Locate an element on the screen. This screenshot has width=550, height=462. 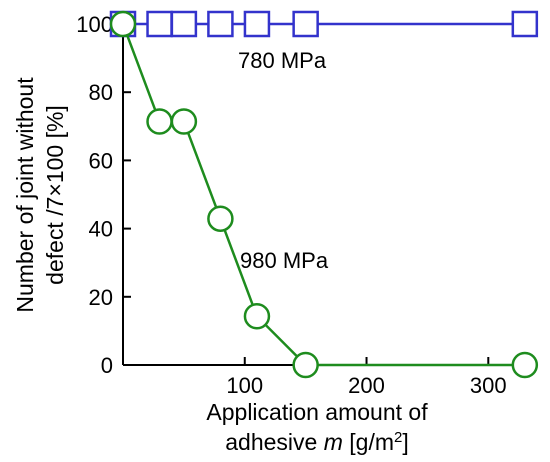
x-axis-title-line2: adhesive m [g/m2] is located at coordinates (317, 442).